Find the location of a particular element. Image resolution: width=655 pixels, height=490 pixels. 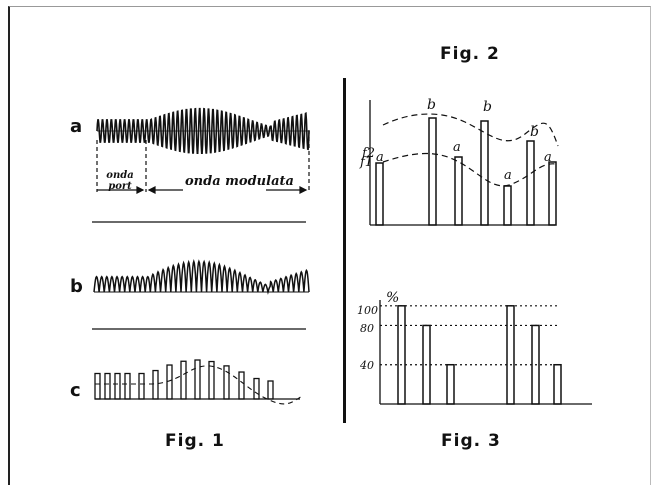

carrier-wave-annotation: onda port is located at coordinates (120, 181).